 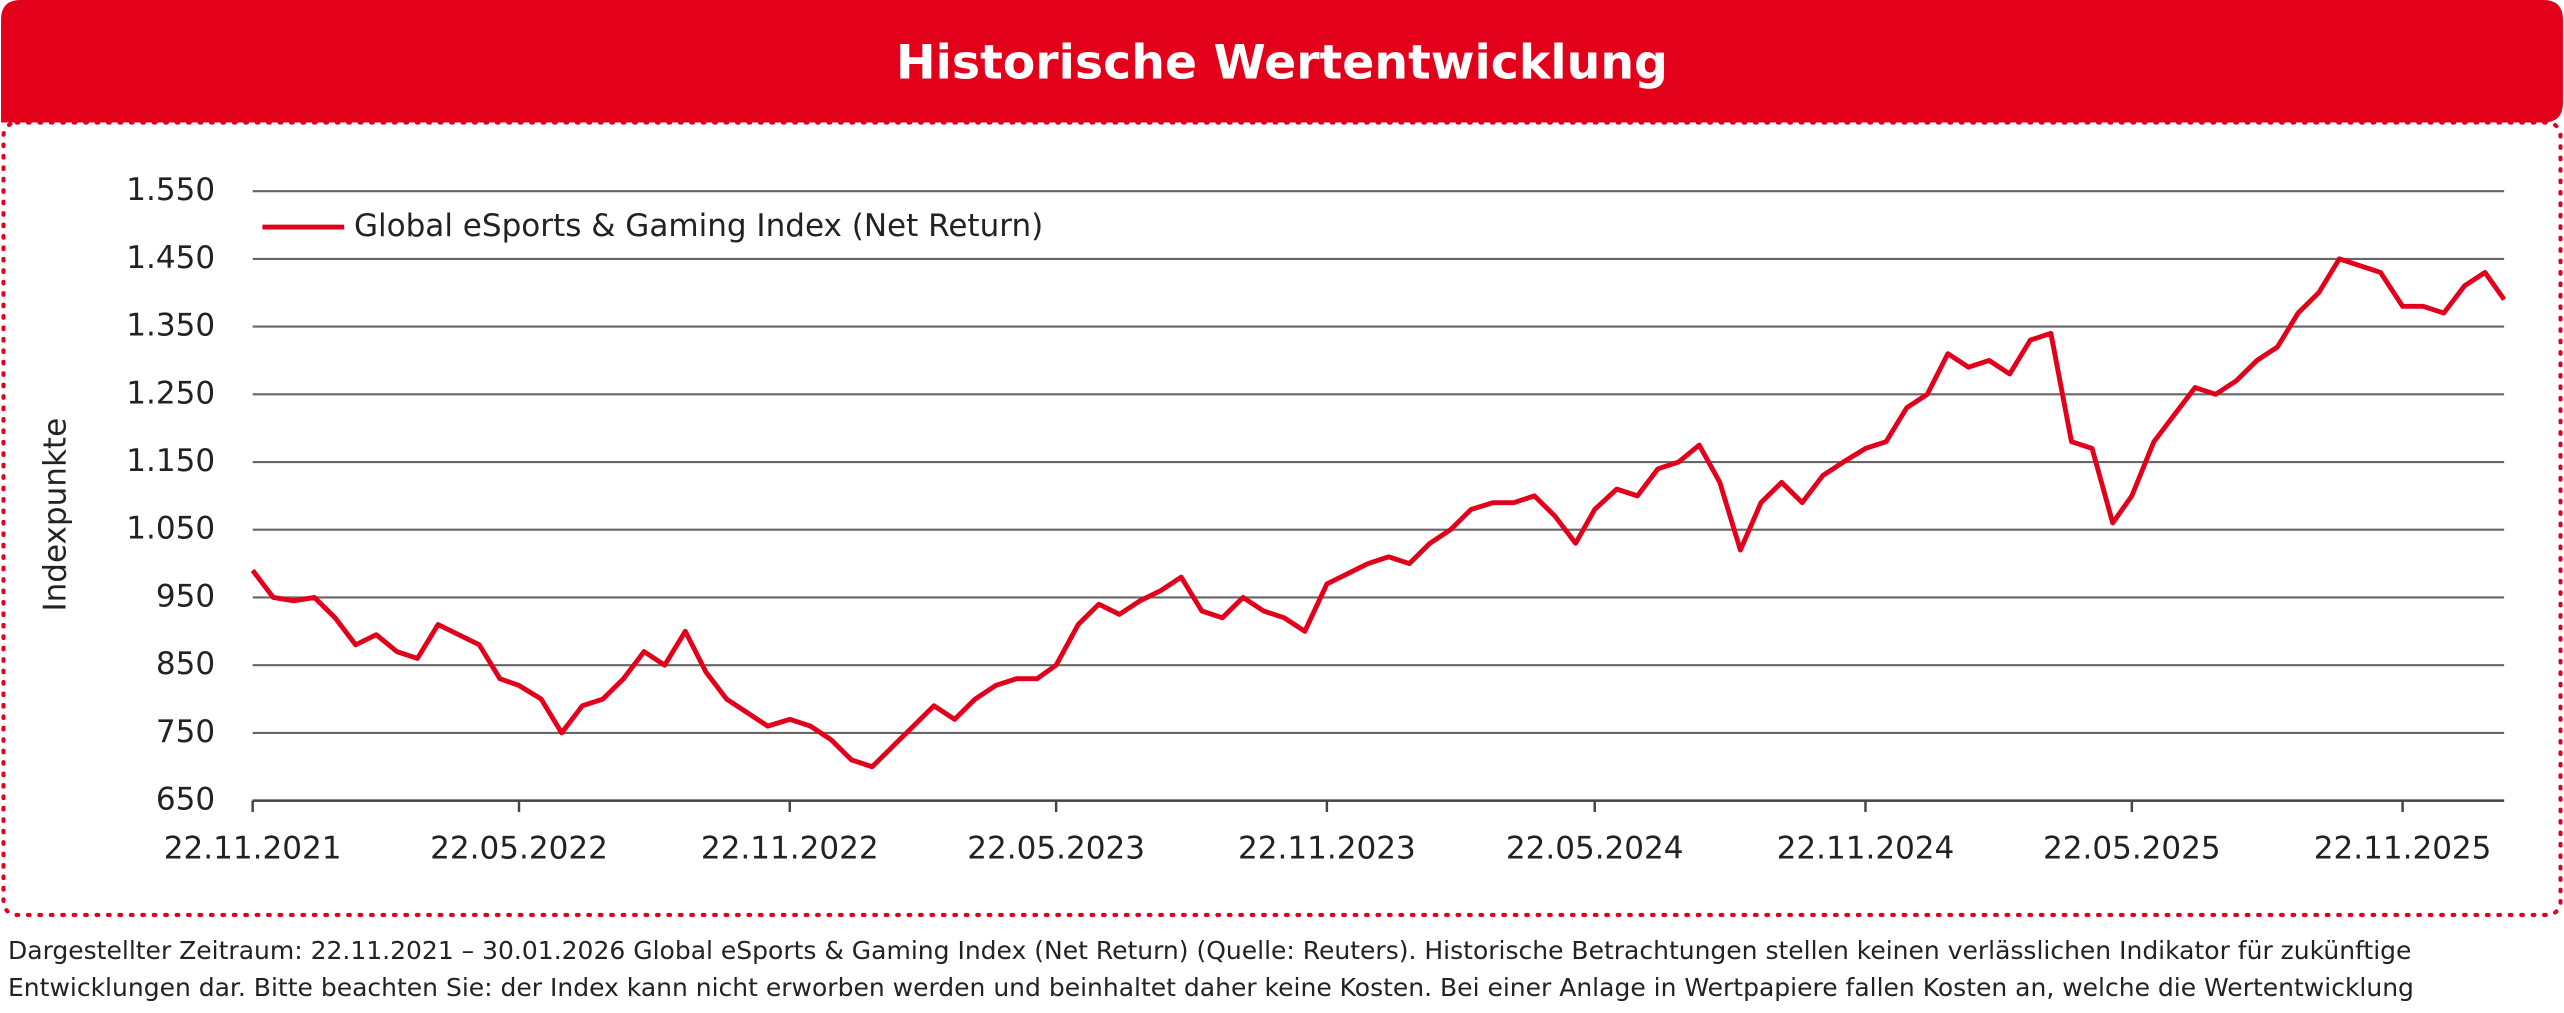 I want to click on y-tick-label: 750, so click(x=185, y=732).